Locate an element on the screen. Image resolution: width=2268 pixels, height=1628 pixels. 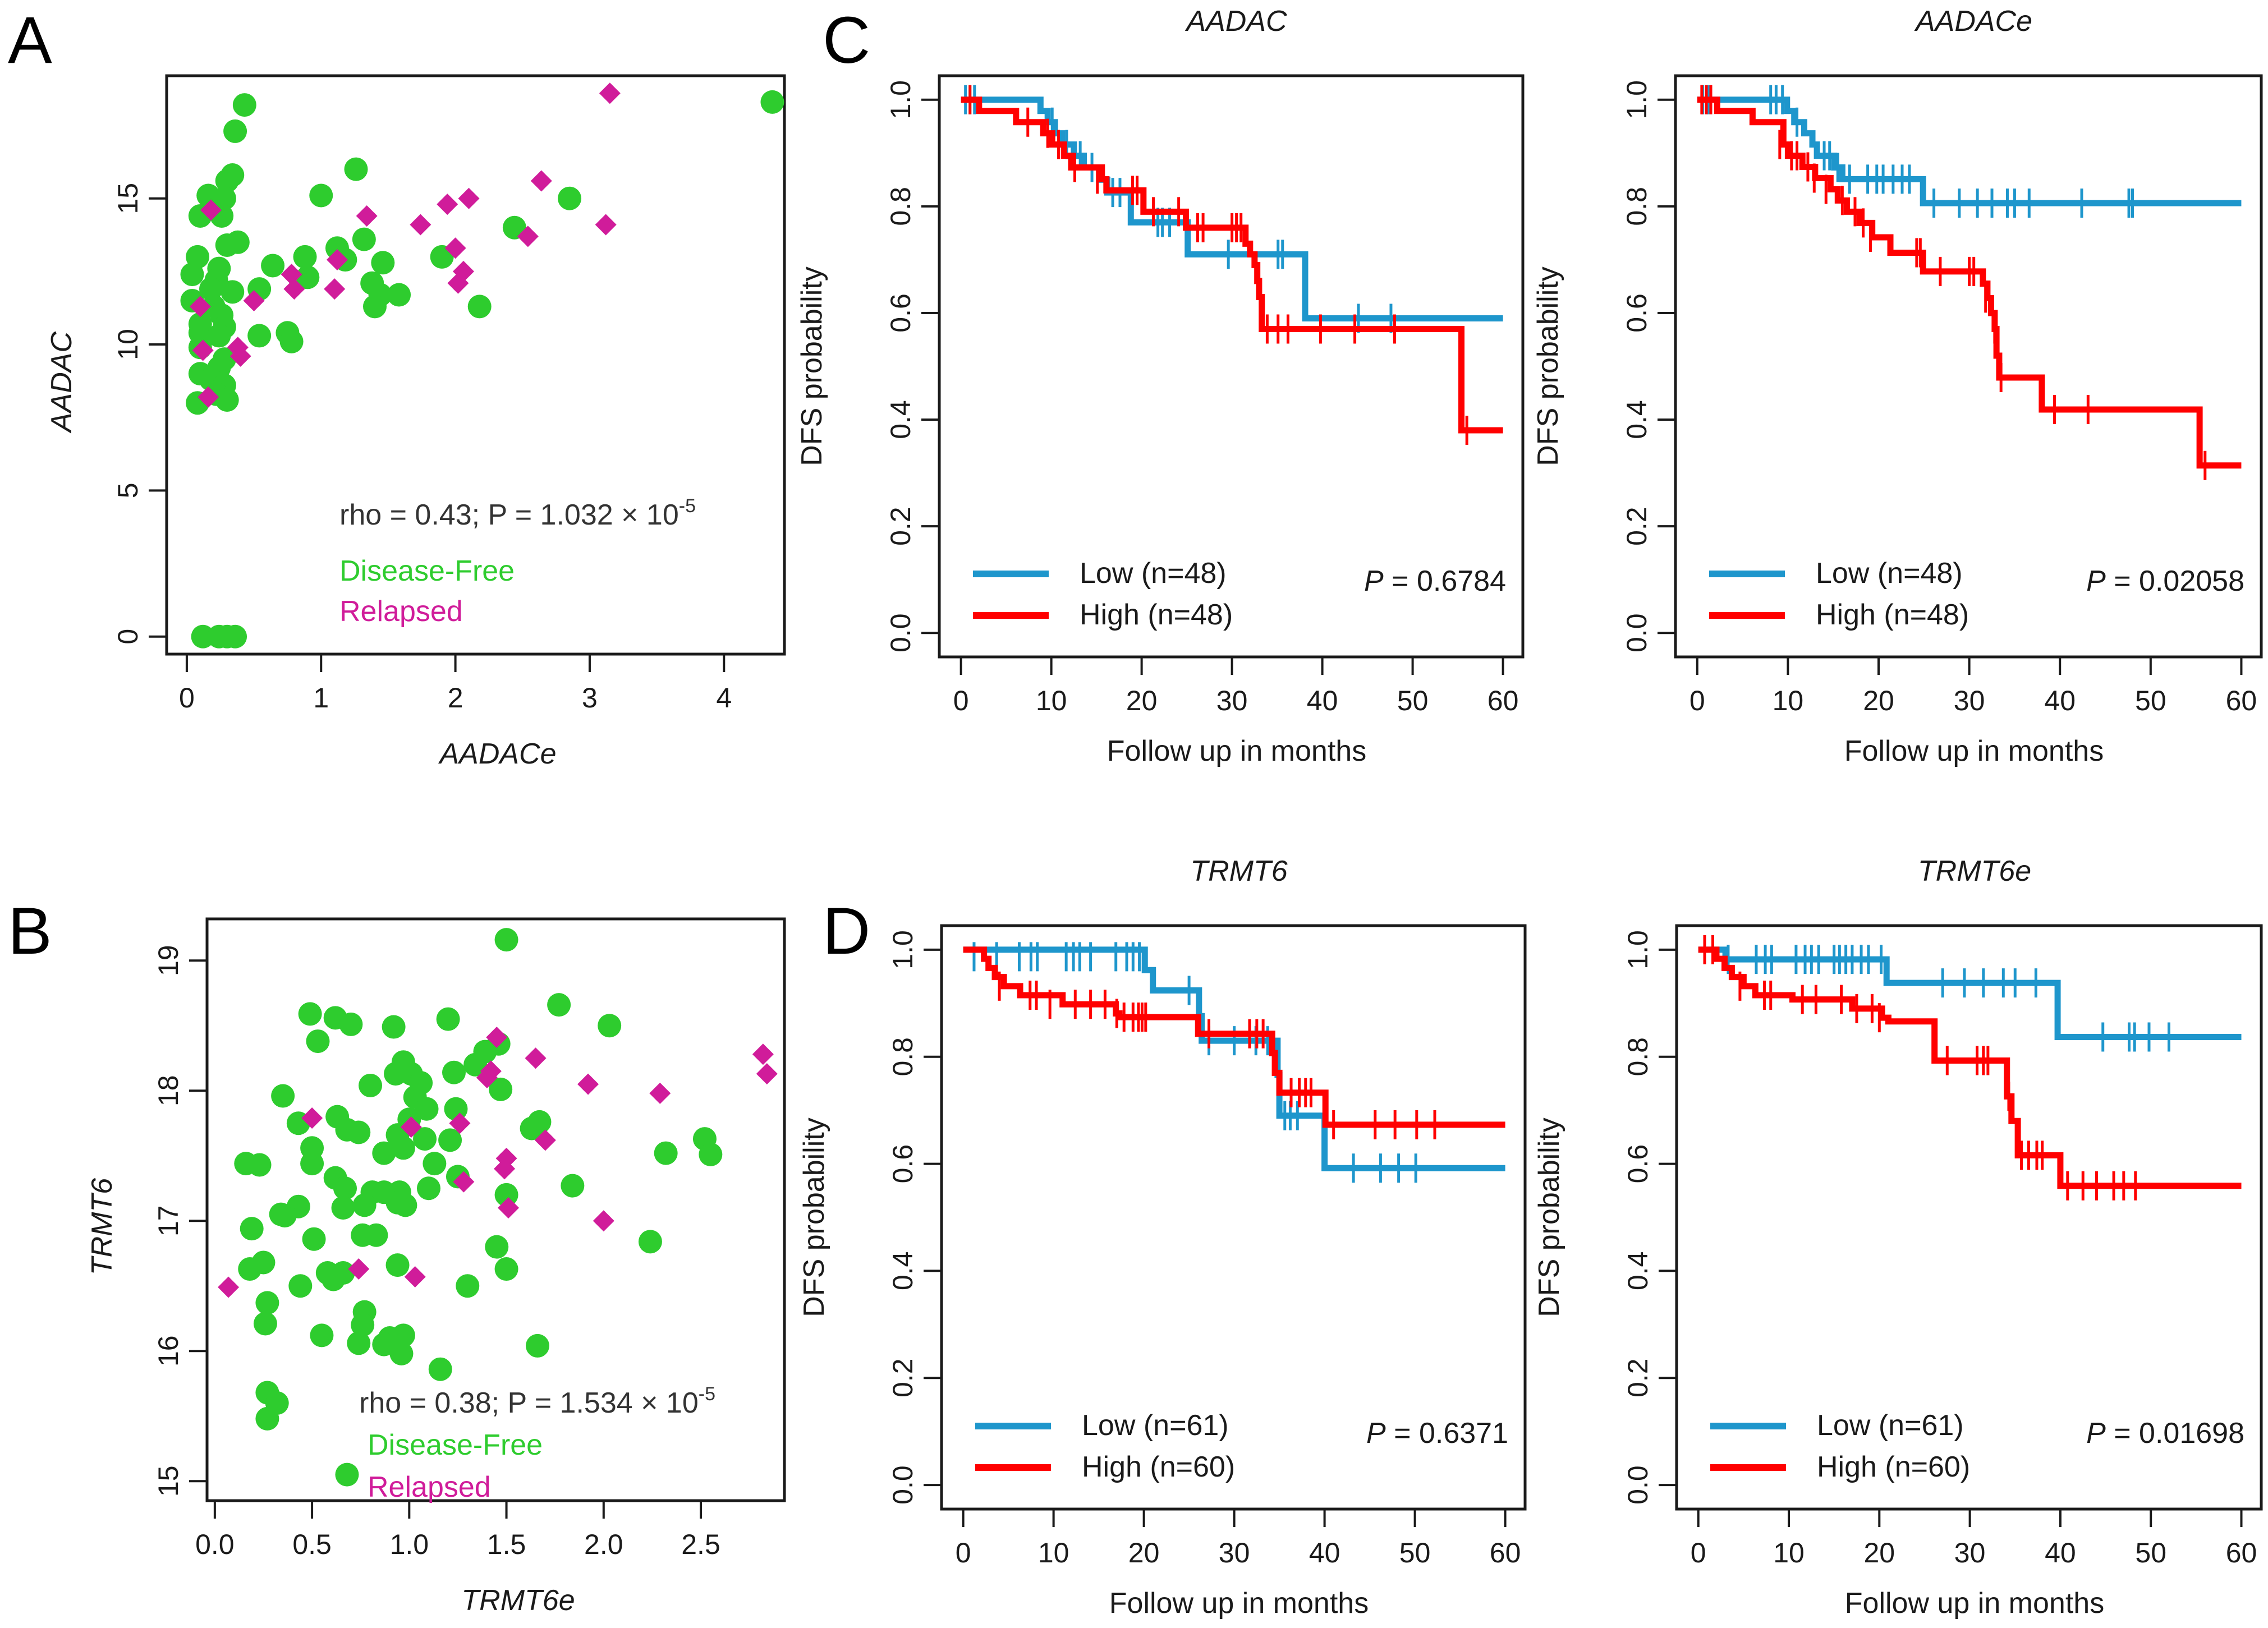
p-symbol: P is located at coordinates (2096, 581).